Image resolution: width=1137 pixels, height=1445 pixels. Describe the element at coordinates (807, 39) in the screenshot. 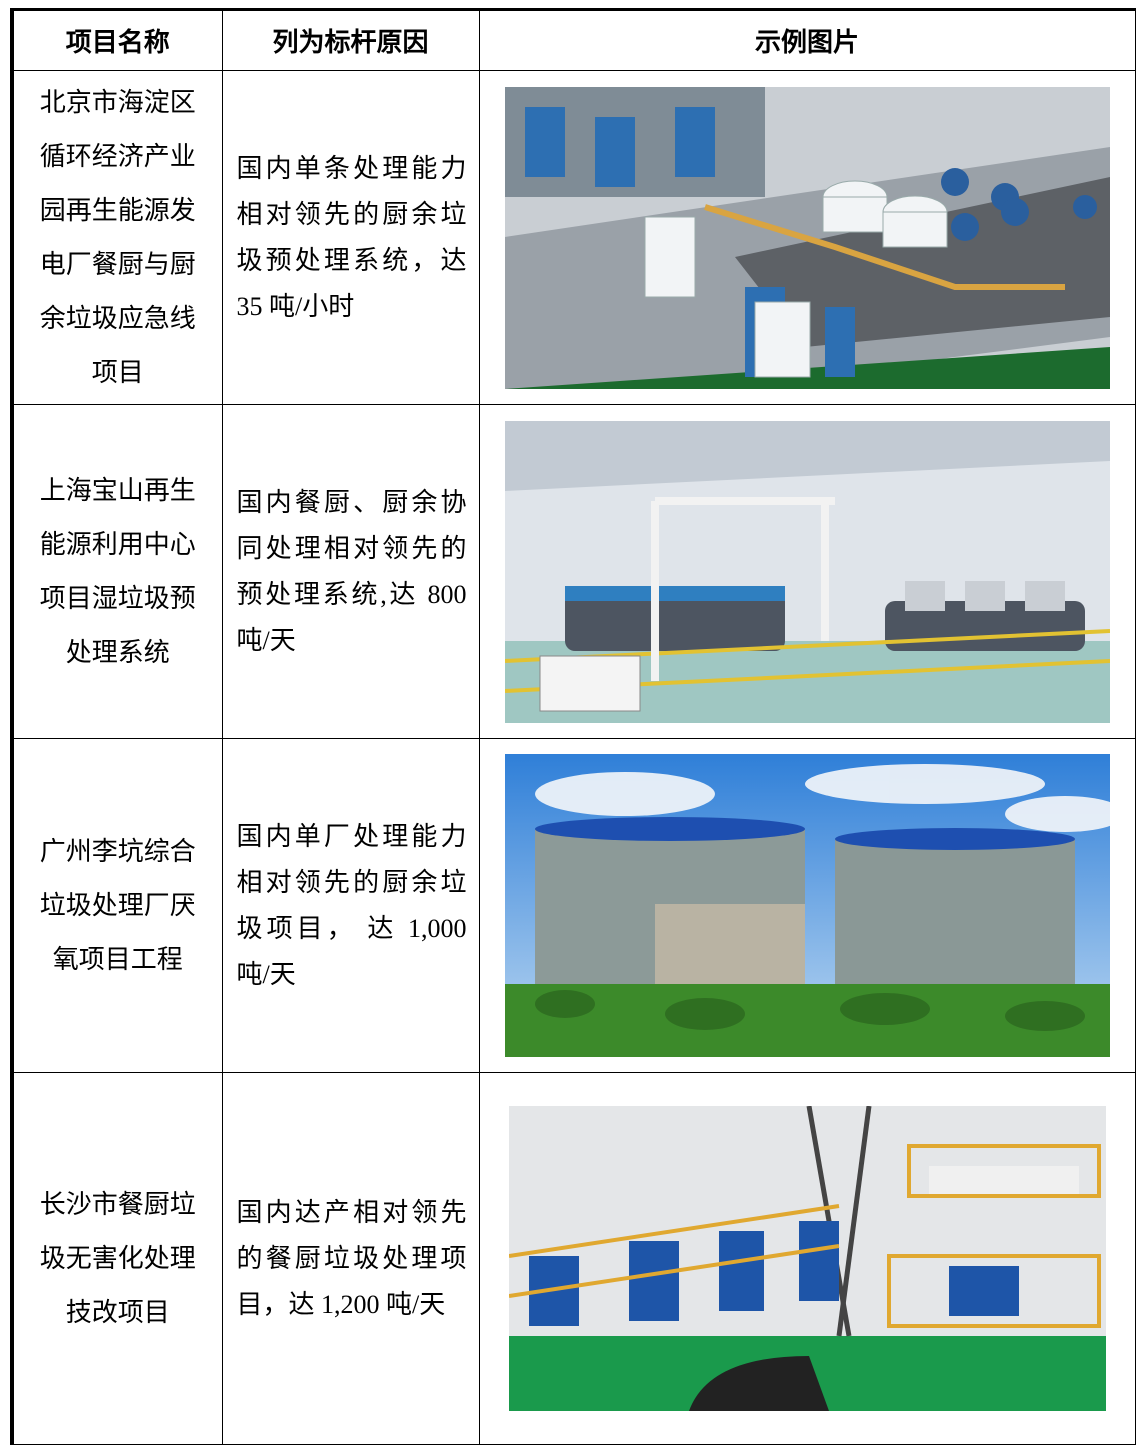

I see `column-header: 示例图片` at that location.